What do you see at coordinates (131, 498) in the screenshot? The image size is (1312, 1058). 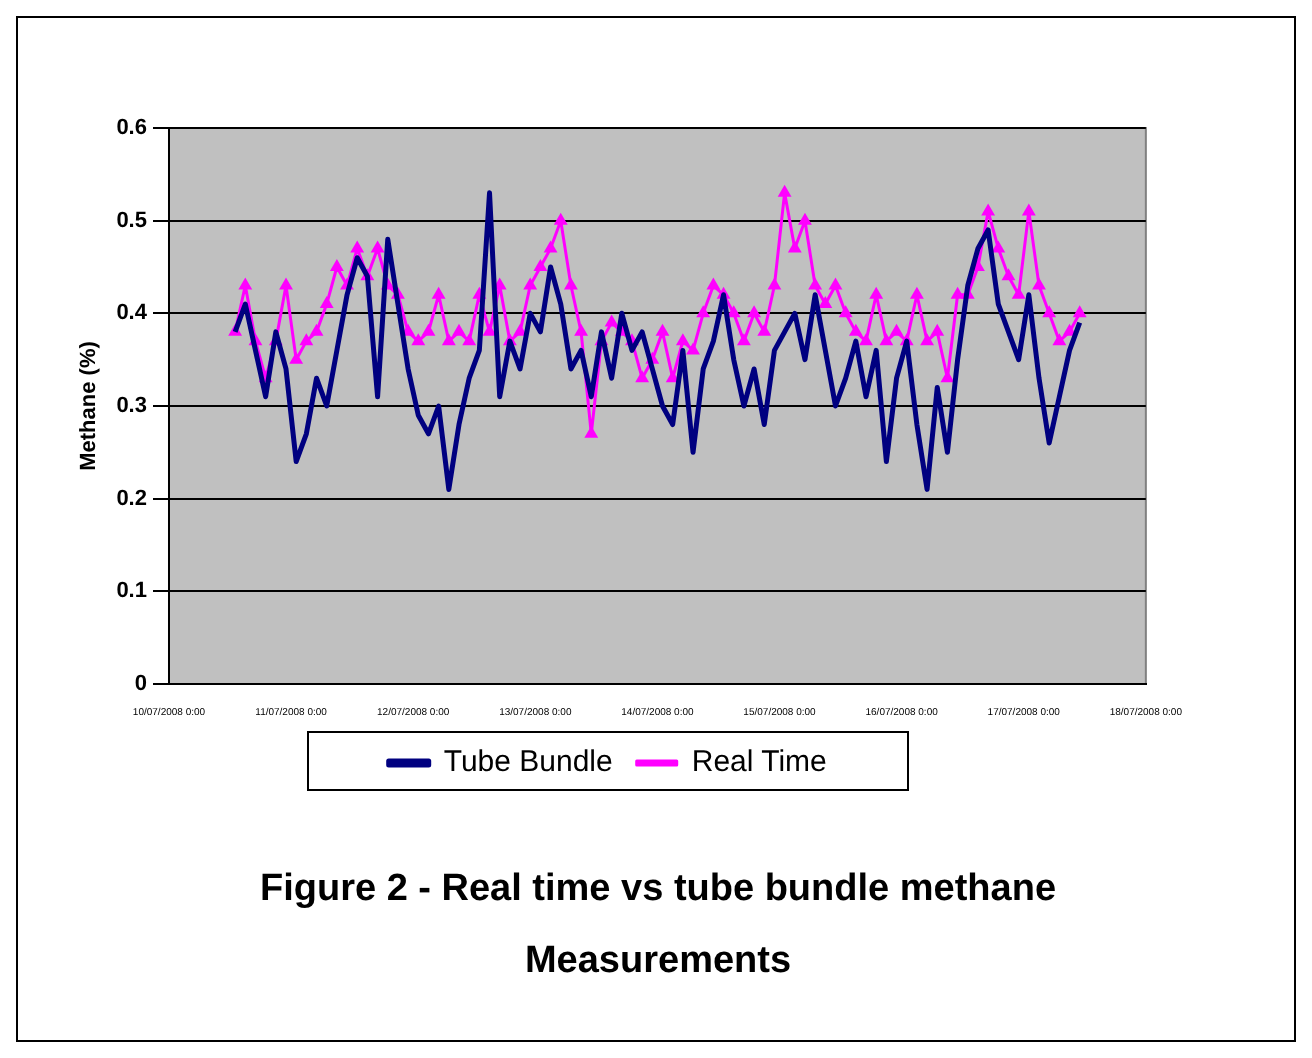 I see `y-tick-label: 0.2` at bounding box center [131, 498].